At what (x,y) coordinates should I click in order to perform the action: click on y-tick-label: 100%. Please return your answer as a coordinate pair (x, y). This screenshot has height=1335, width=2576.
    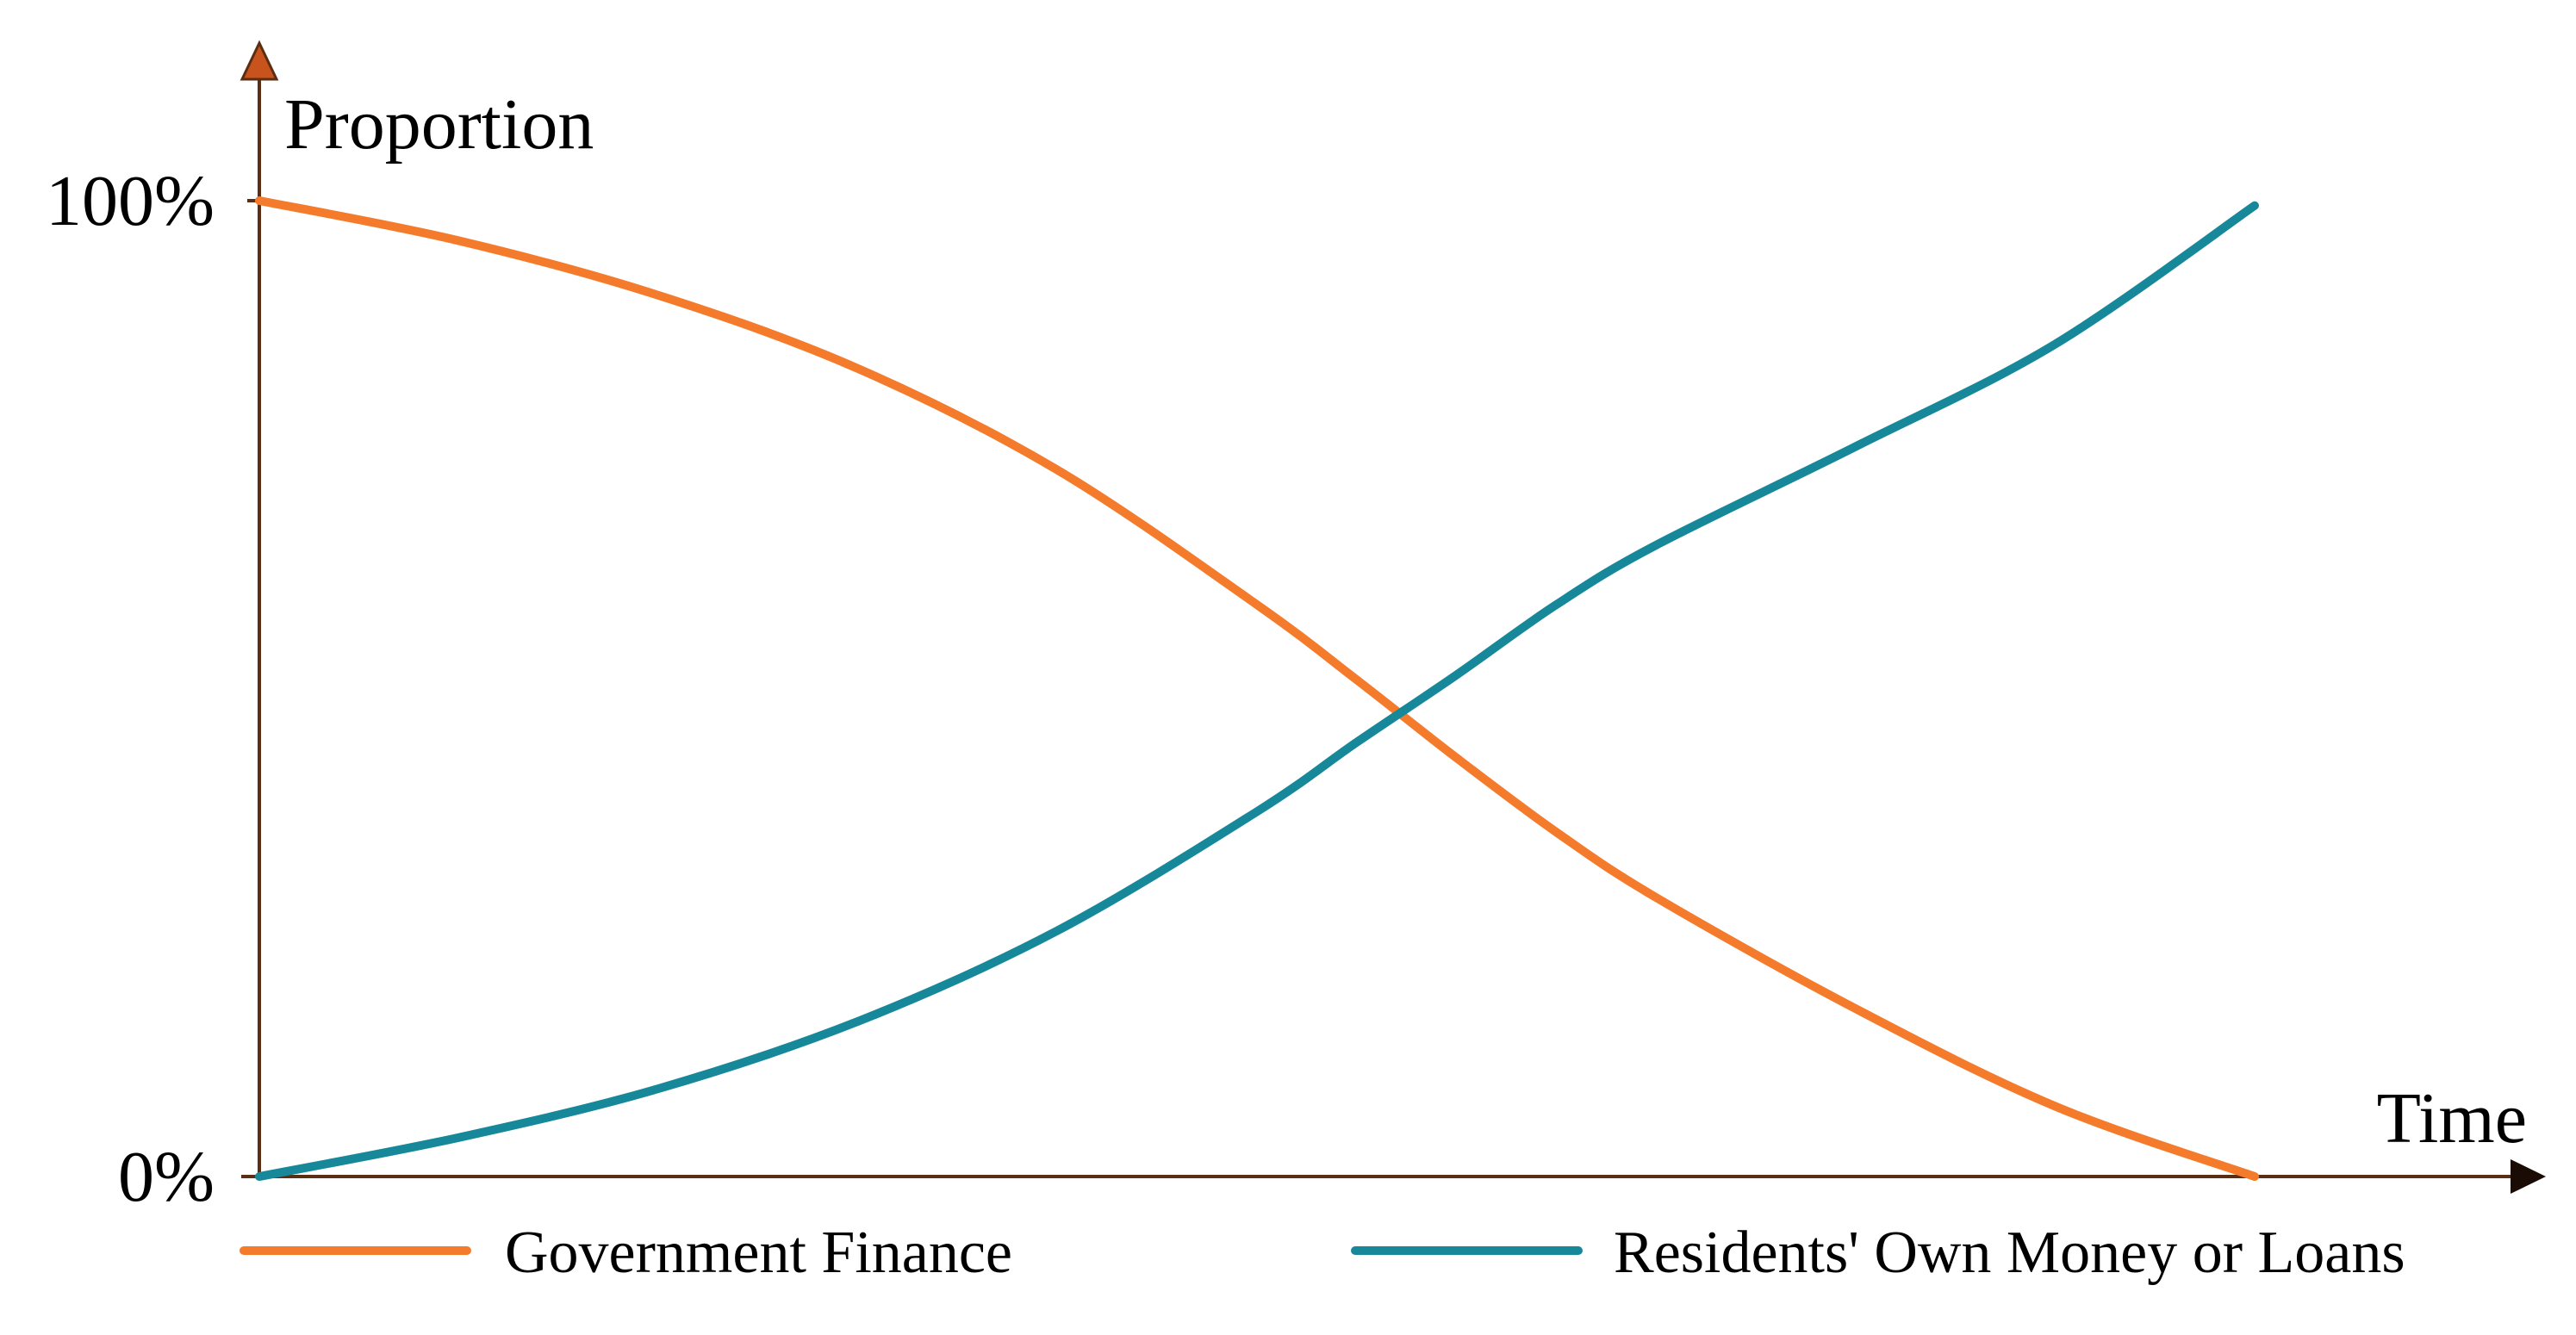
    Looking at the image, I should click on (131, 201).